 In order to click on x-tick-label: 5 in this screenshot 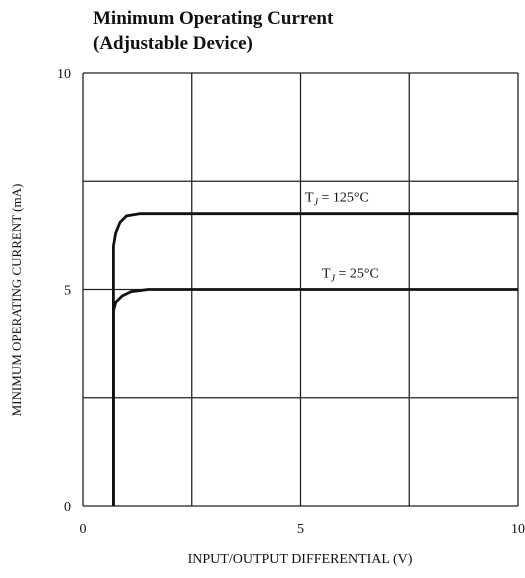, I will do `click(300, 529)`.